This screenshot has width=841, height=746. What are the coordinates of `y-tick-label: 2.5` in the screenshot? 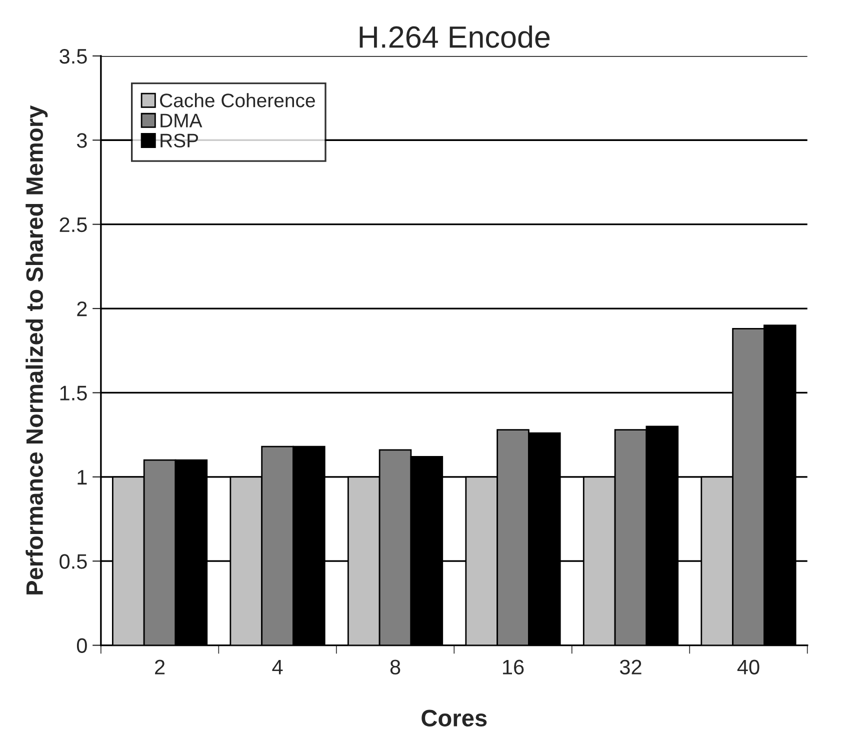 It's located at (73, 224).